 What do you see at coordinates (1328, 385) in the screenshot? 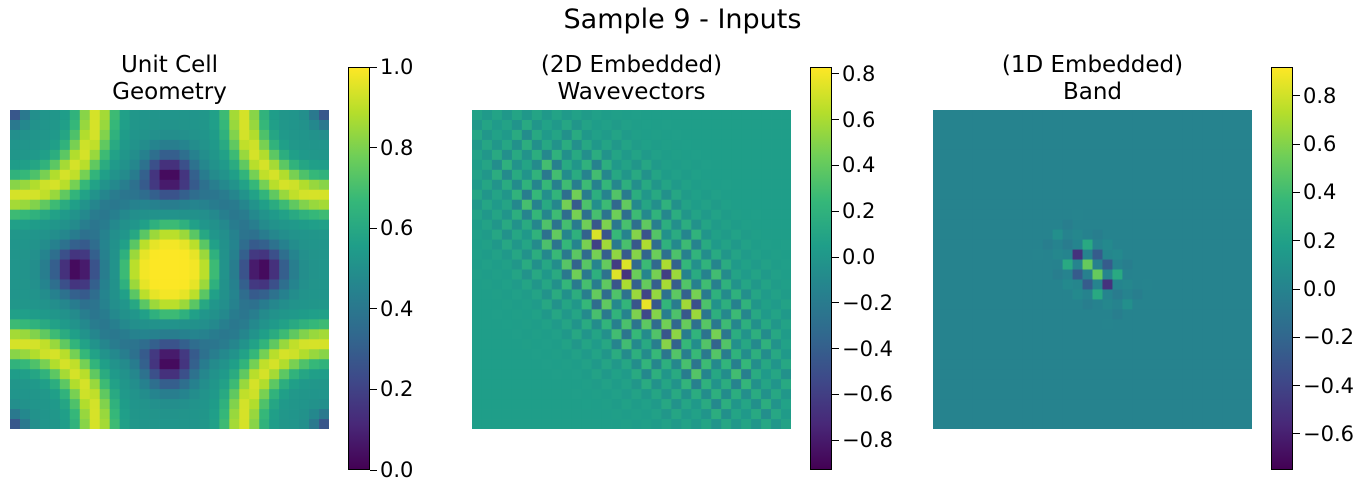
I see `colorbar-tick-label: −0.4` at bounding box center [1328, 385].